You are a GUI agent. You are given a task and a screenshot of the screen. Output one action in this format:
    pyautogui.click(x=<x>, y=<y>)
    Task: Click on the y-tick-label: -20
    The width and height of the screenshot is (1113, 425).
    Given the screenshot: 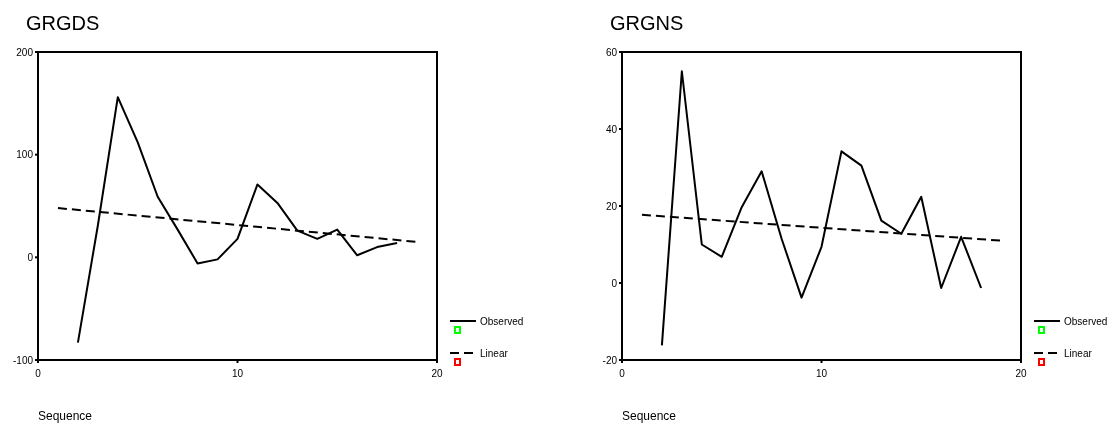 What is the action you would take?
    pyautogui.click(x=610, y=360)
    